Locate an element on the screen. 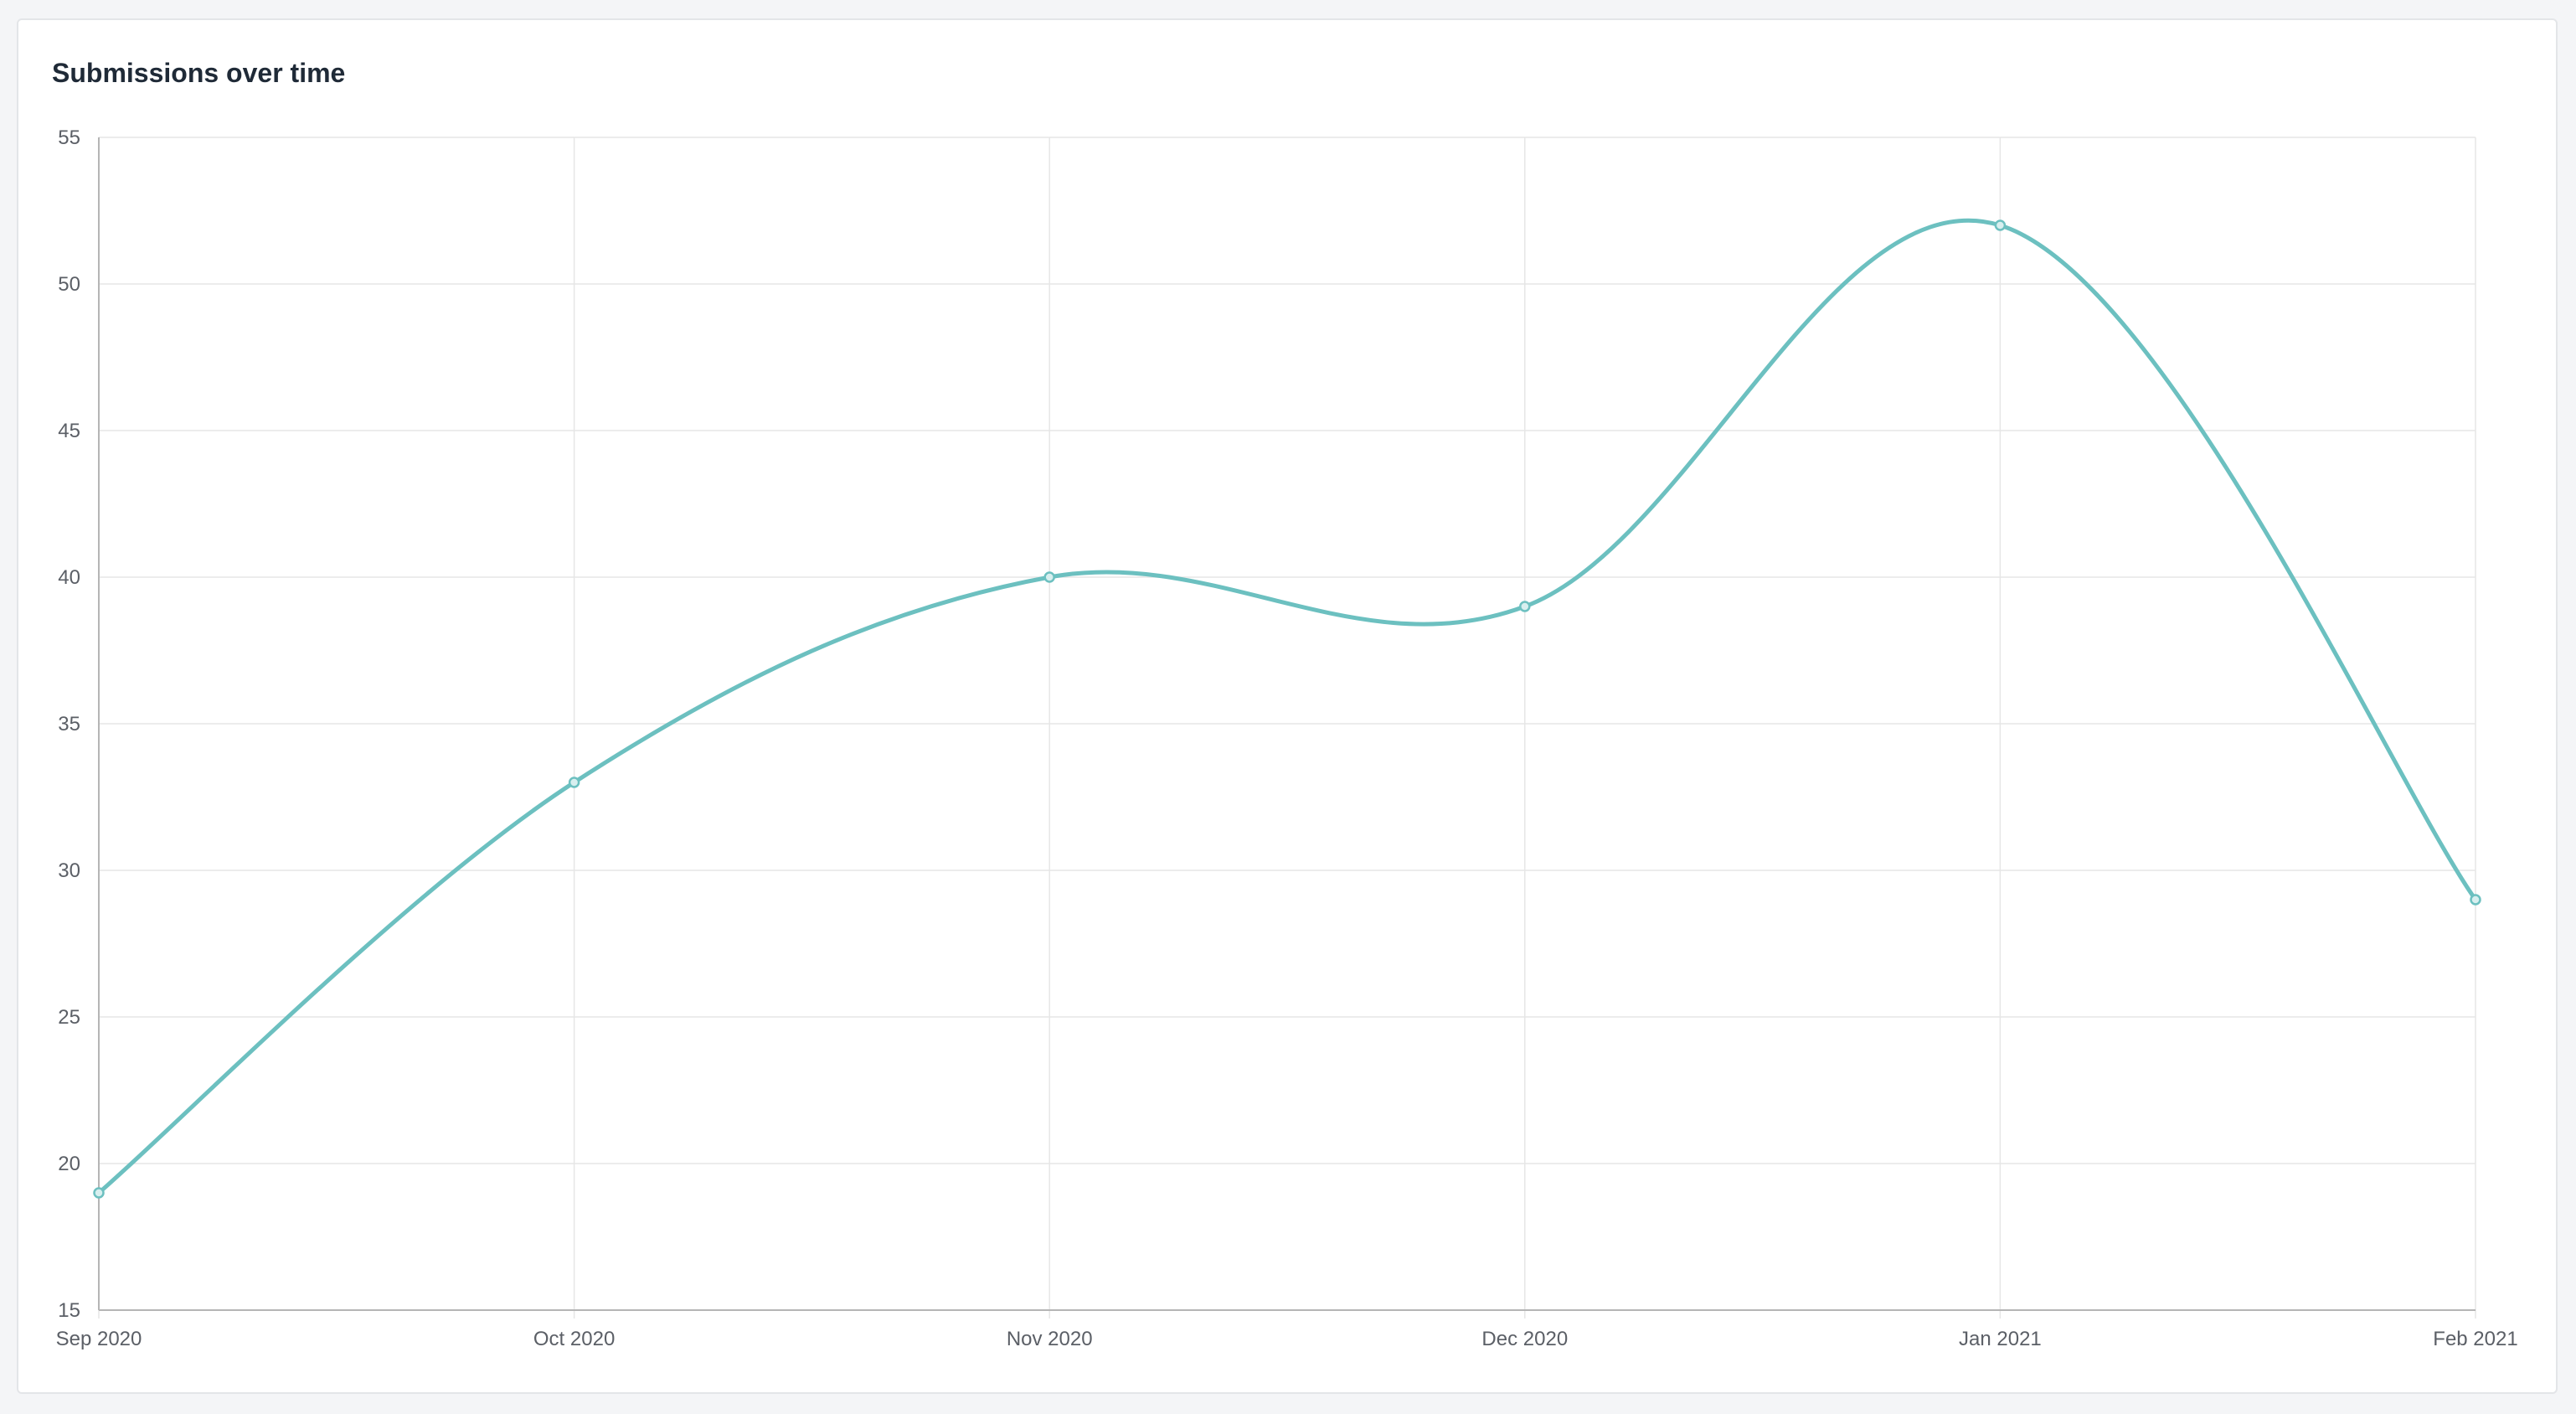 The height and width of the screenshot is (1414, 2576). chart-title: Submissions over time is located at coordinates (199, 73).